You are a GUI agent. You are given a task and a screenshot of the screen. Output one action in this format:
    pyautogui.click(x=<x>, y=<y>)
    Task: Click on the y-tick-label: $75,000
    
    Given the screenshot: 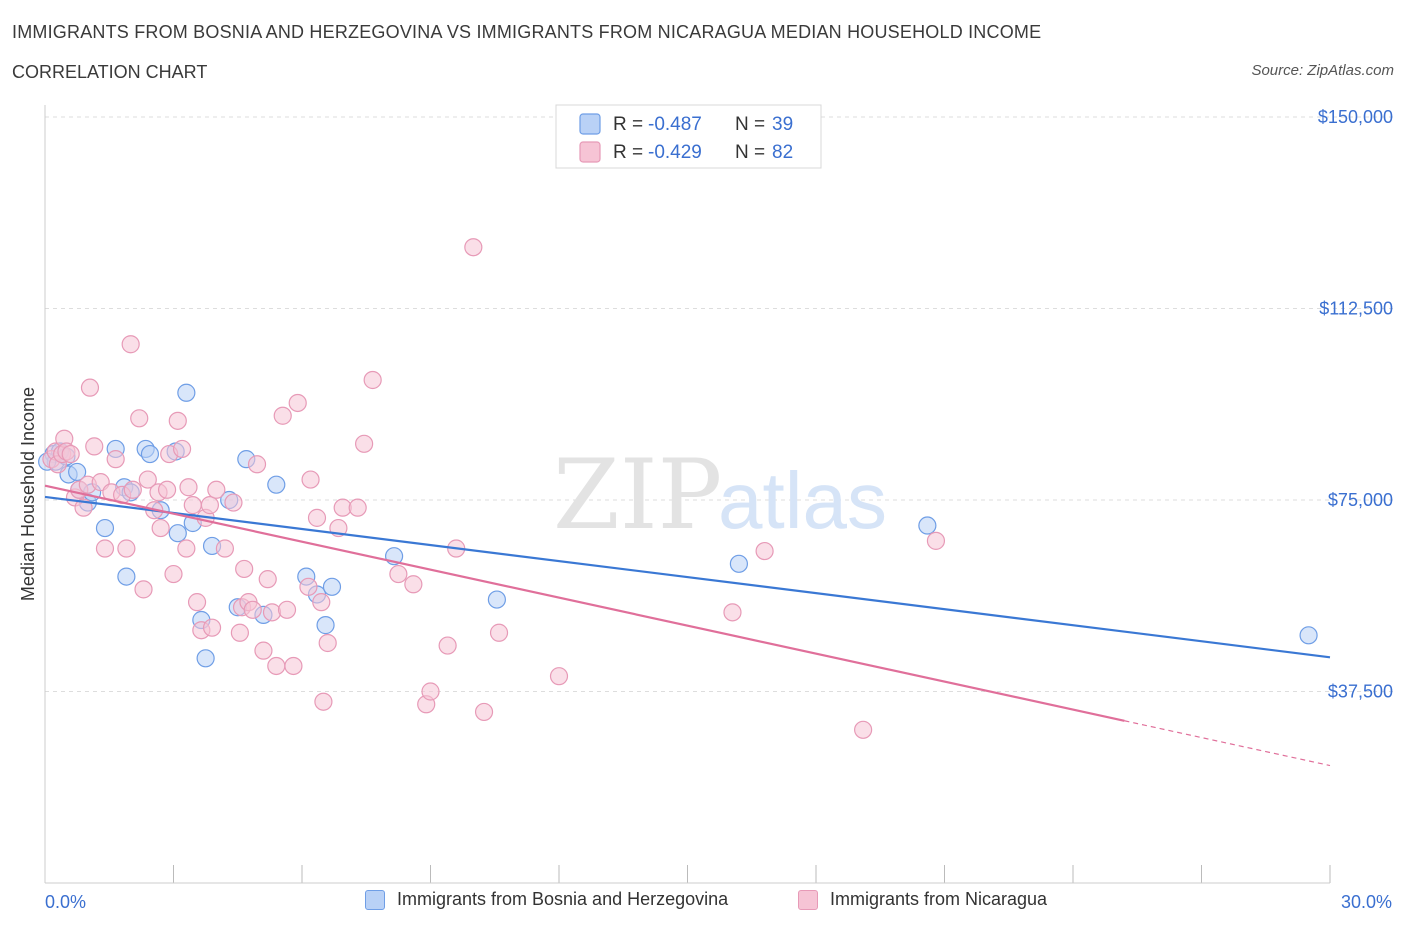 What is the action you would take?
    pyautogui.click(x=1360, y=500)
    